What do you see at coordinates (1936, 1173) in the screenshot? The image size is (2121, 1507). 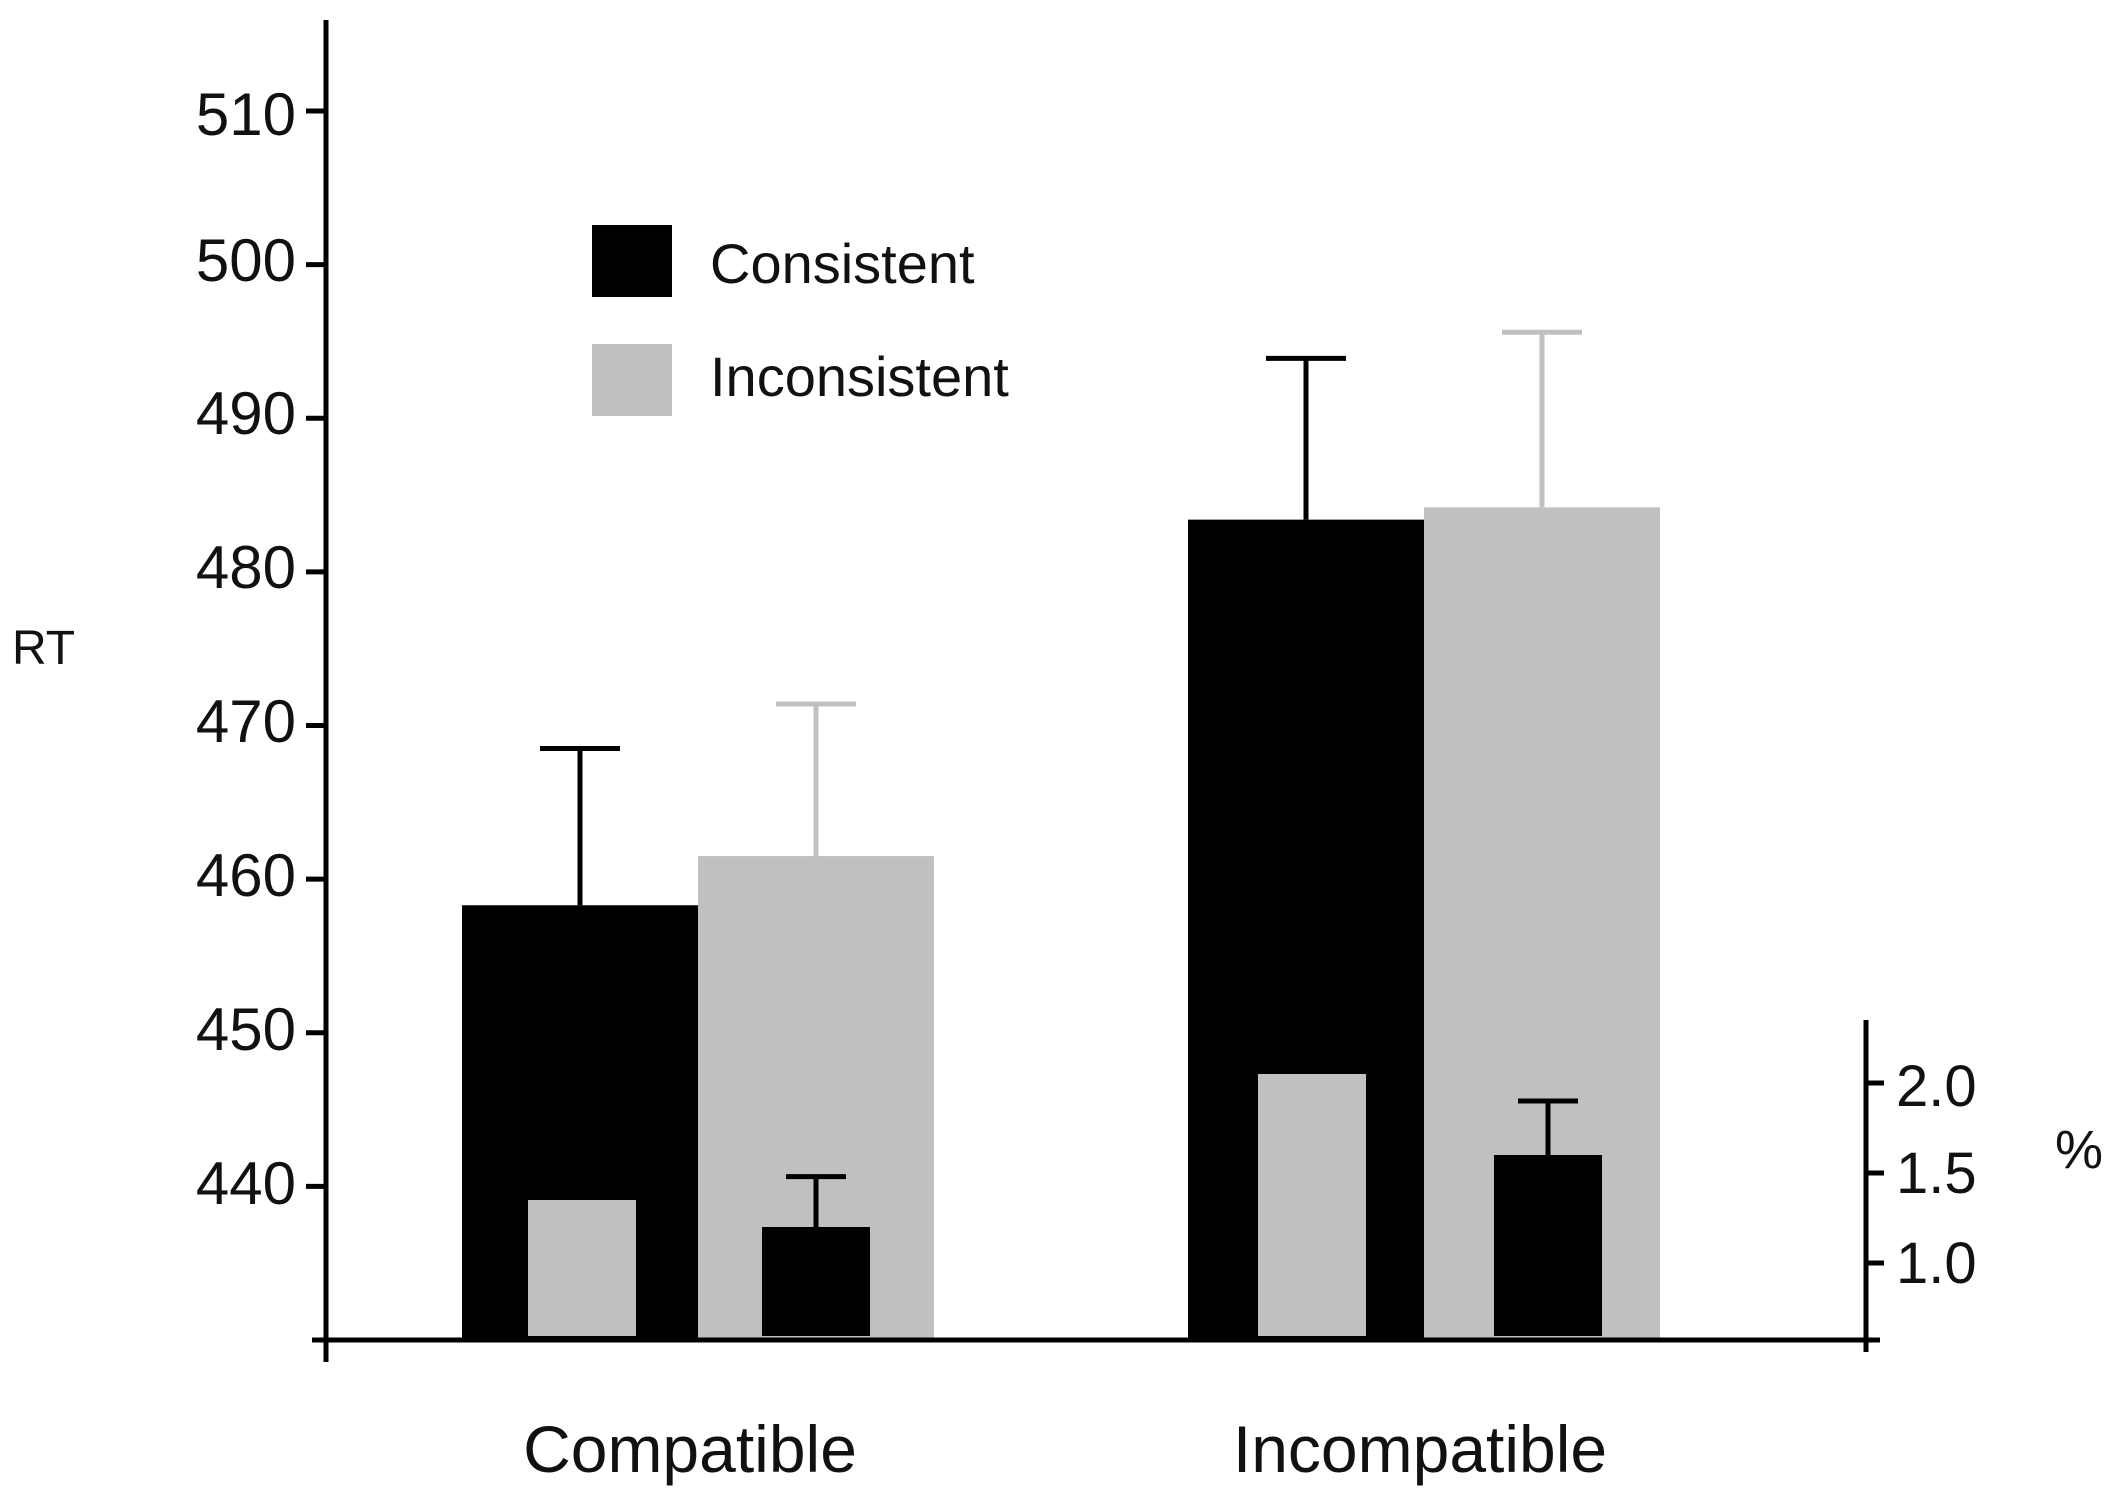 I see `y2-tick-label-1-5: 1.5` at bounding box center [1936, 1173].